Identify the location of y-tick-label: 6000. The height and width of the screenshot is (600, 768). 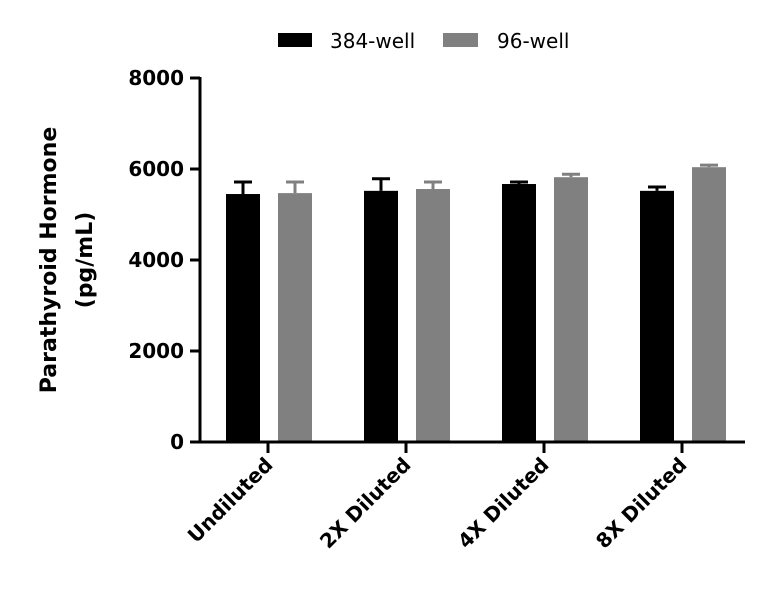
(156, 169).